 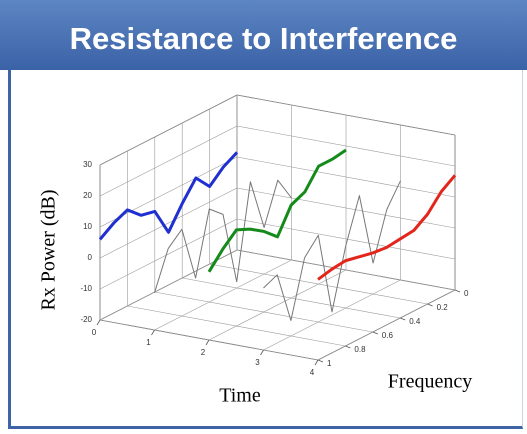 I want to click on x-tick-label: 1, so click(x=148, y=342).